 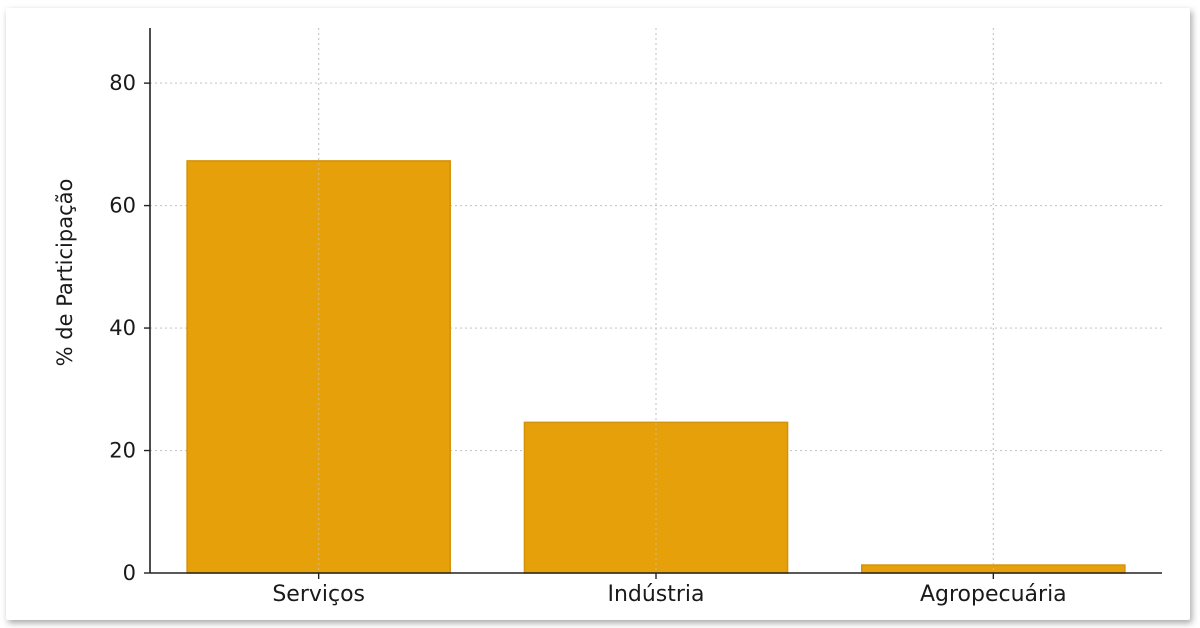 I want to click on y-tick-label: 60, so click(x=122, y=206).